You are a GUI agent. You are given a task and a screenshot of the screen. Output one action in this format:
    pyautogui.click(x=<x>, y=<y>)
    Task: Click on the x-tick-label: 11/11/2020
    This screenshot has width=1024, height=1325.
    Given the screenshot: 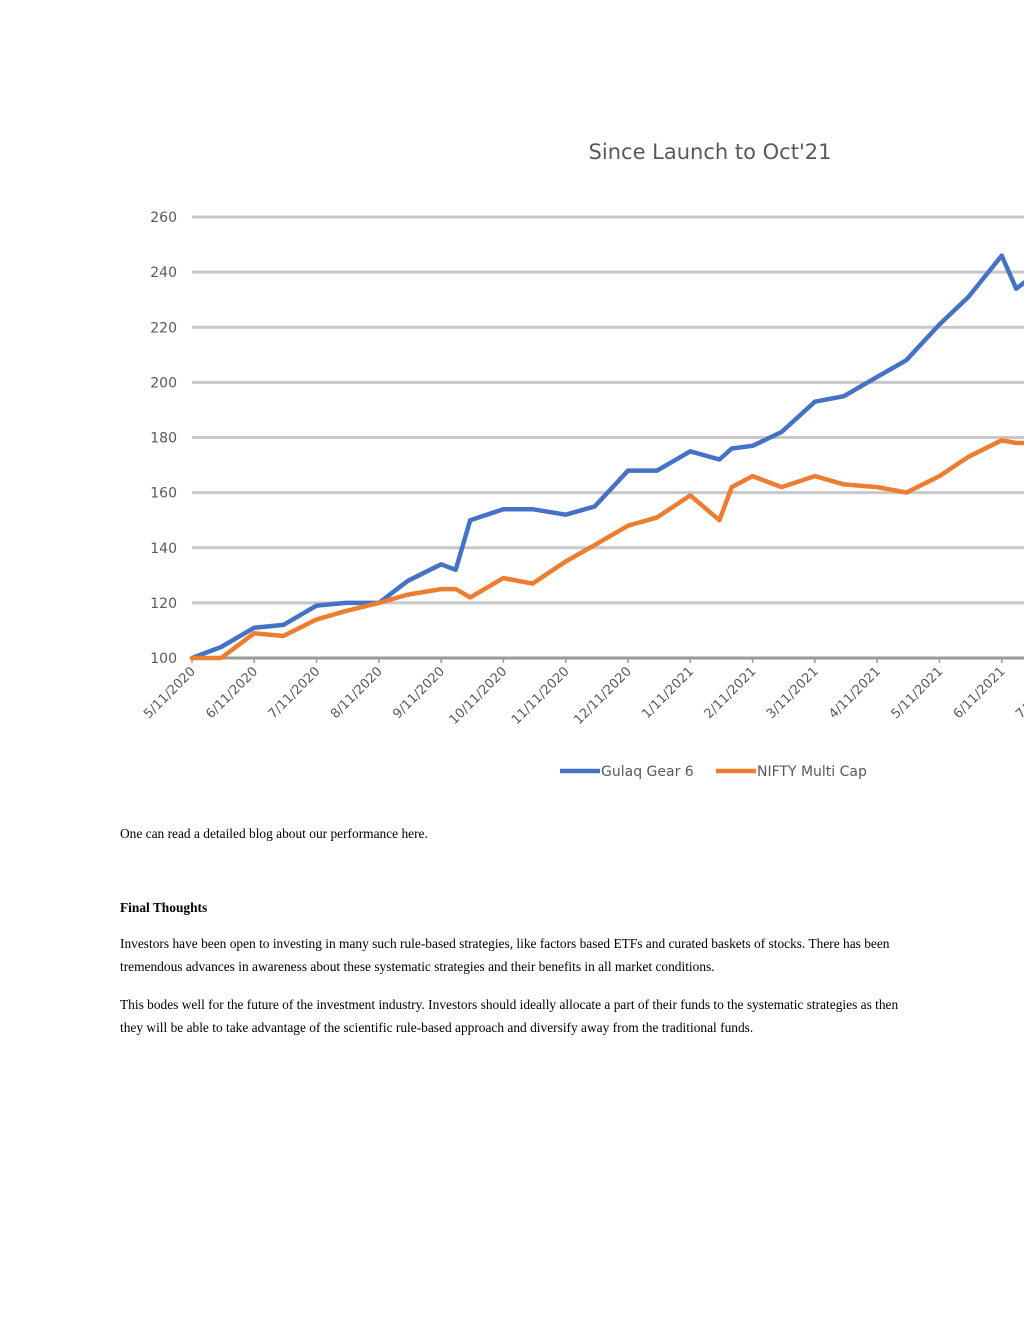 What is the action you would take?
    pyautogui.click(x=541, y=696)
    